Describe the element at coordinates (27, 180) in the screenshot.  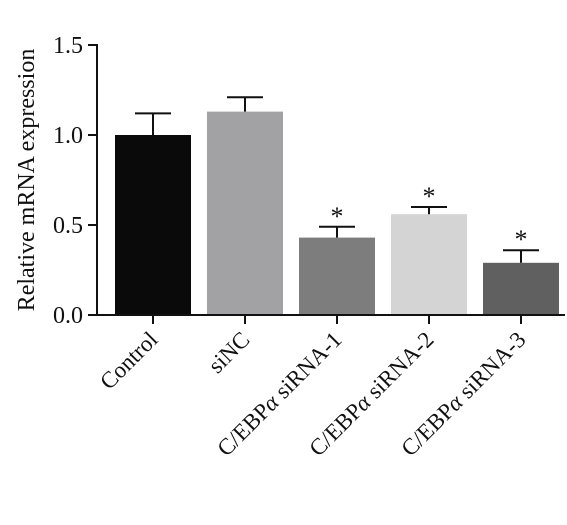
I see `y-axis-label: Relative mRNA expression` at that location.